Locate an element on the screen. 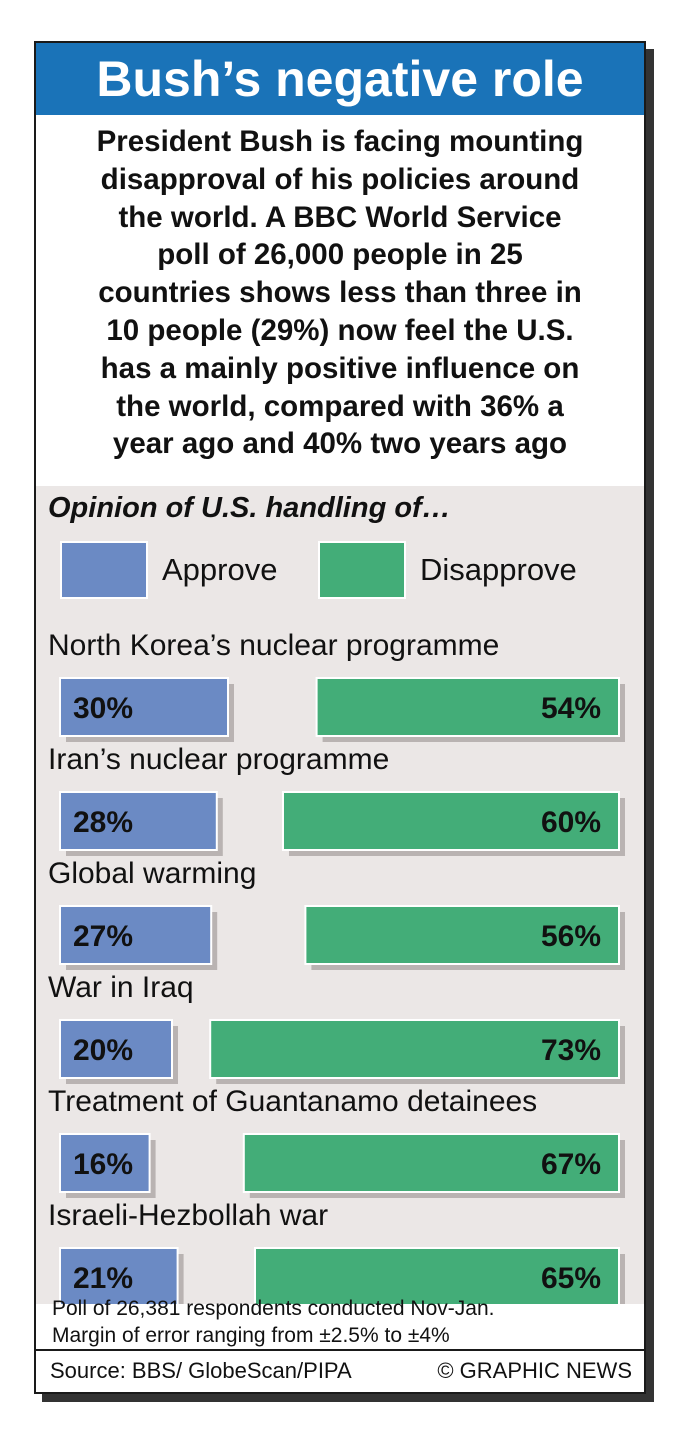 The height and width of the screenshot is (1438, 692). disapprove-value-label: 60% is located at coordinates (571, 822).